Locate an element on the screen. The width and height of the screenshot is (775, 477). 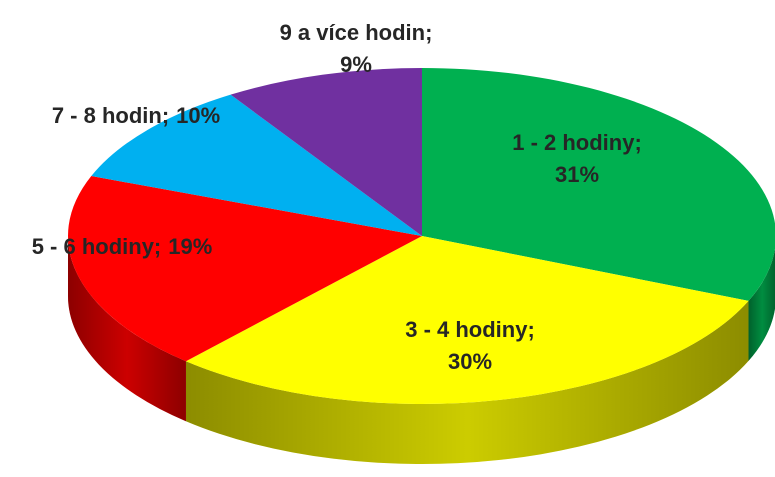
value-label: 19% is located at coordinates (190, 246).